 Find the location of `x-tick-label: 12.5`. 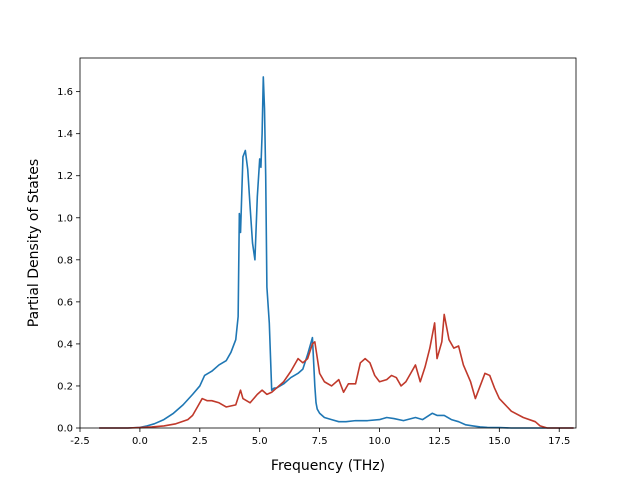

x-tick-label: 12.5 is located at coordinates (439, 441).